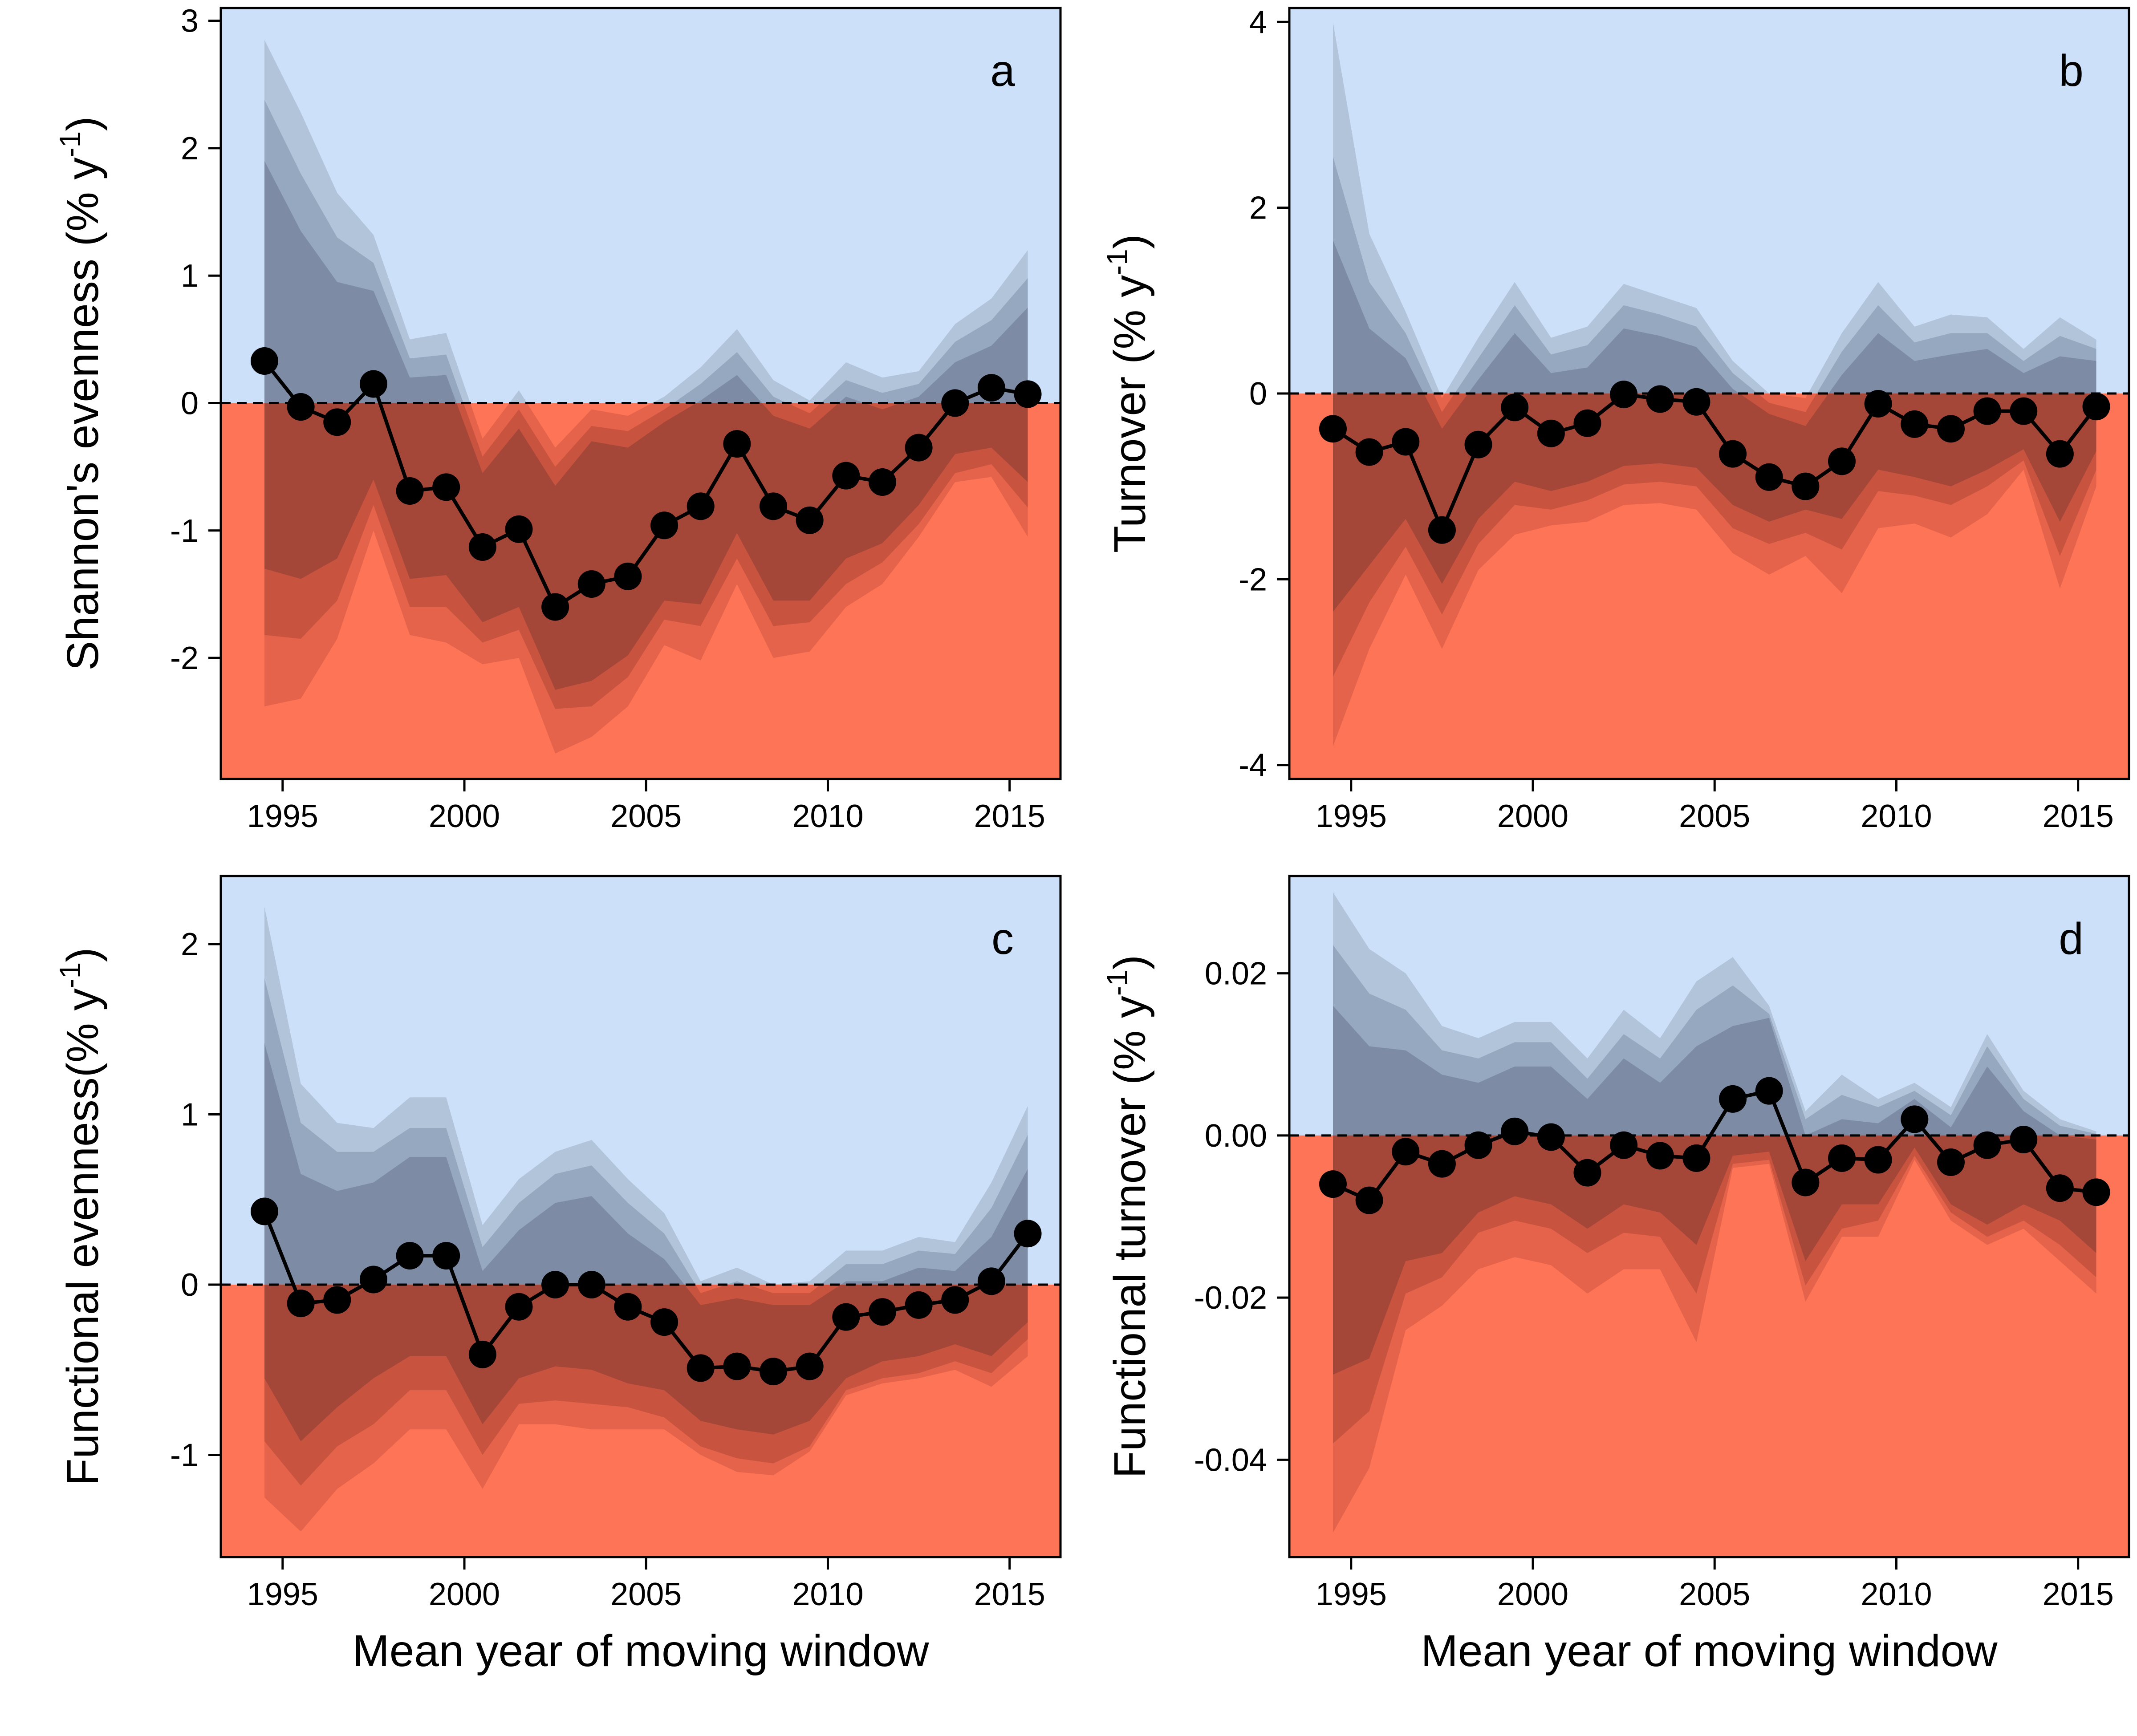 The height and width of the screenshot is (1736, 2137). Describe the element at coordinates (1128, 1216) in the screenshot. I see `y-axis-label: Functional turnover (% y-1)` at that location.